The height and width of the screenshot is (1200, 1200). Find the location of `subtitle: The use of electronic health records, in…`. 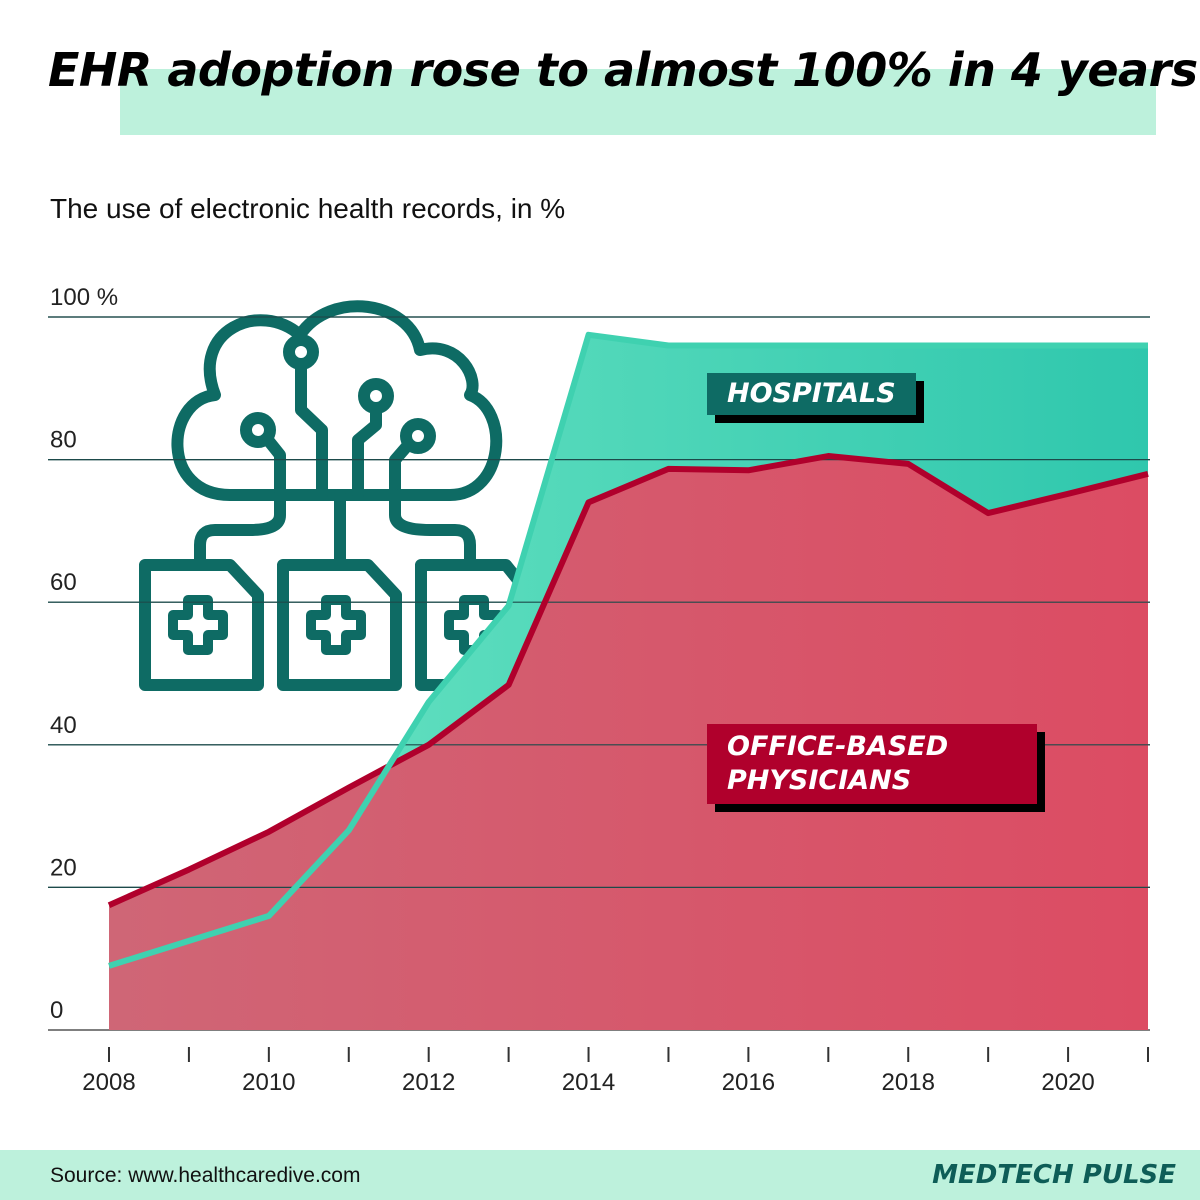

subtitle: The use of electronic health records, in… is located at coordinates (308, 208).